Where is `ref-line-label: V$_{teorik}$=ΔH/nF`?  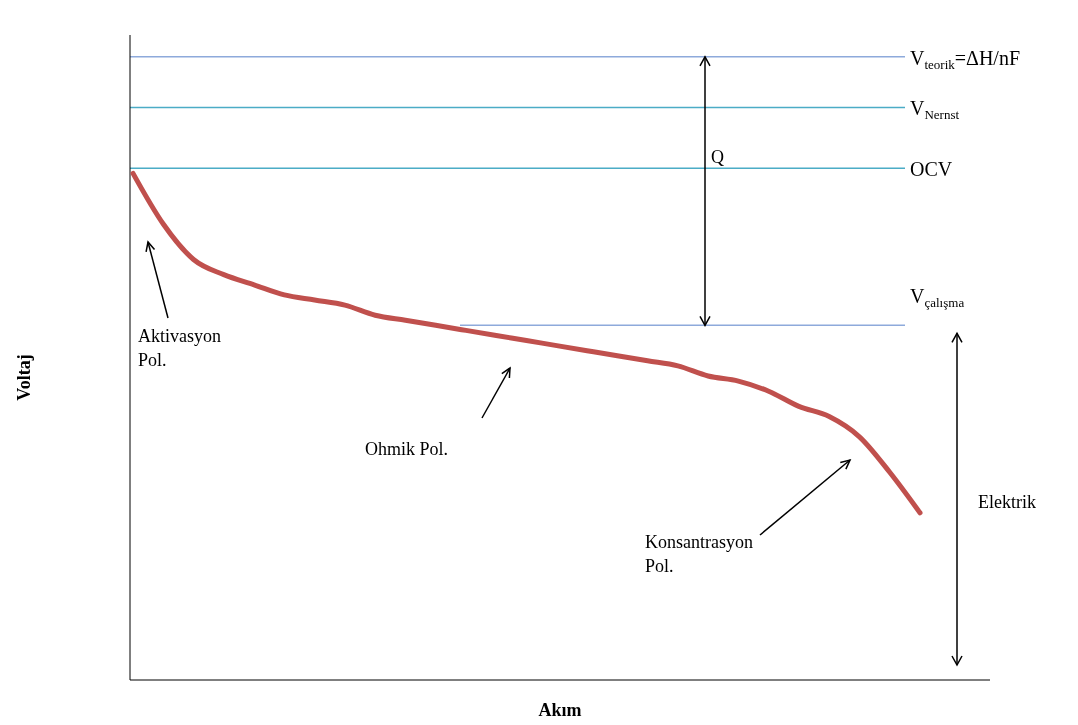 ref-line-label: V$_{teorik}$=ΔH/nF is located at coordinates (965, 59).